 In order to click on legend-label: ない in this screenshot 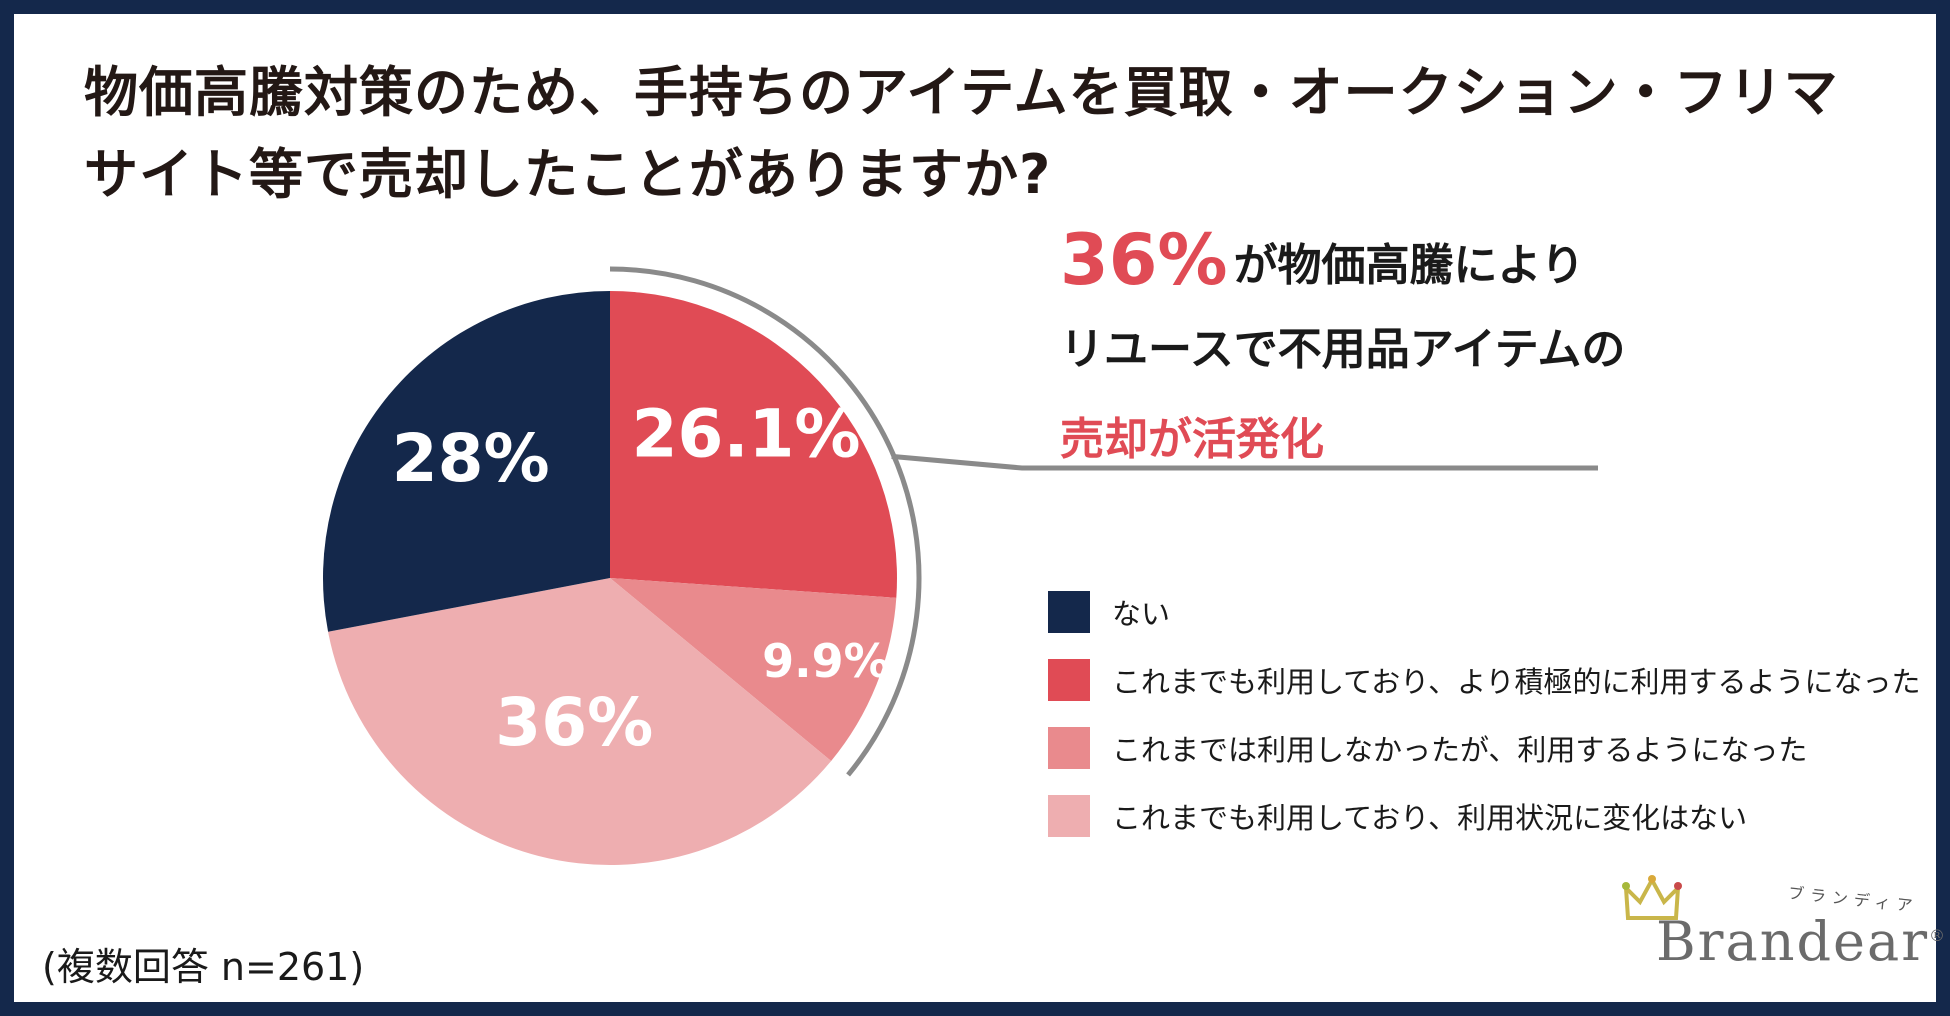, I will do `click(1141, 614)`.